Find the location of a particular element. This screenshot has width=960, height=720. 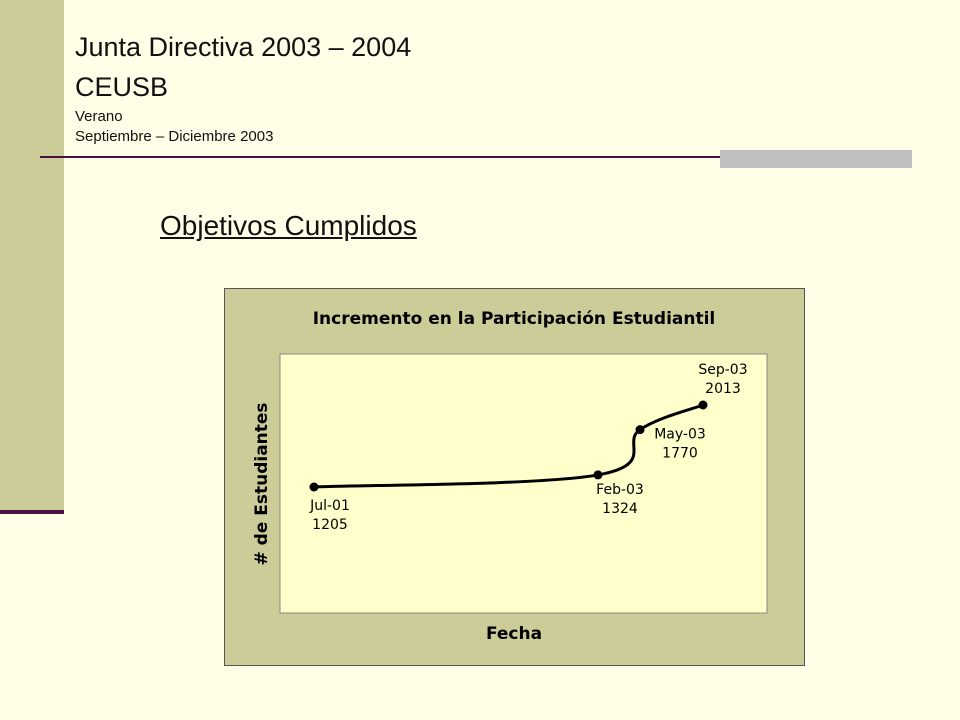

header-divider is located at coordinates (476, 157).